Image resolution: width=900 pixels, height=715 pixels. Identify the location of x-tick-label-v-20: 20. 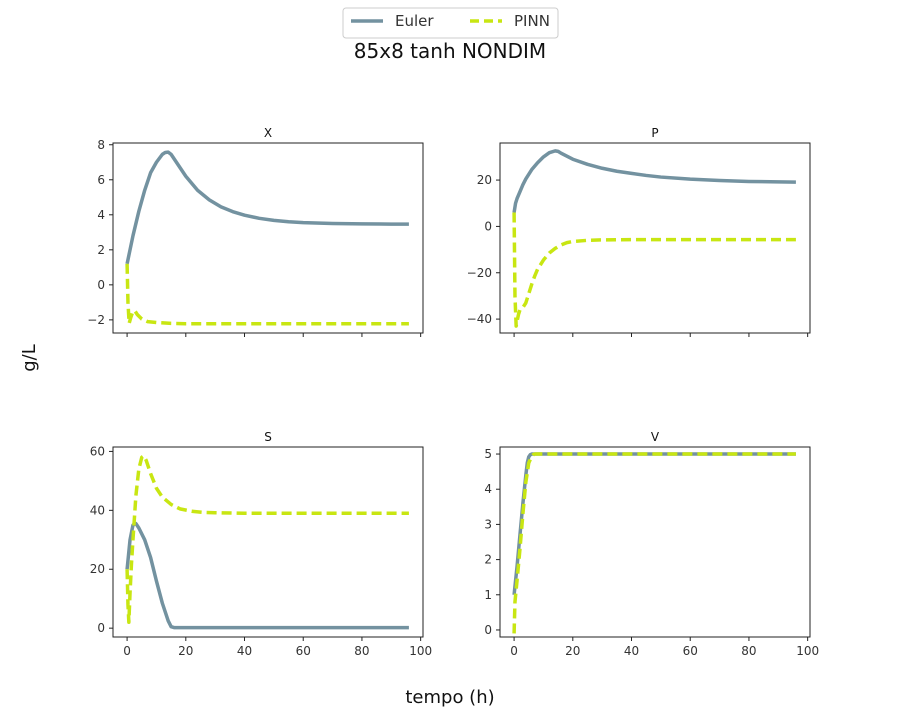
(572, 651).